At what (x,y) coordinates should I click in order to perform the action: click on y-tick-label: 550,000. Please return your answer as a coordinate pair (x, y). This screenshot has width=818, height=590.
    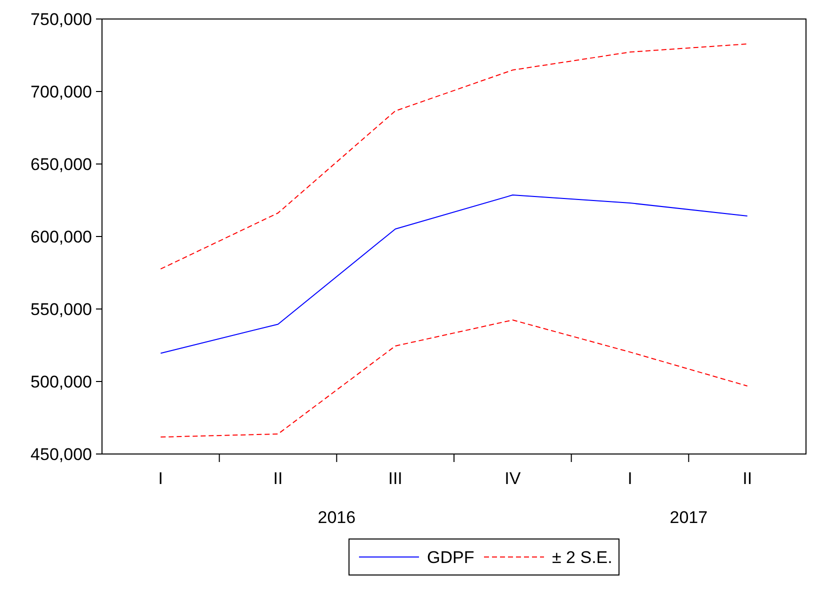
    Looking at the image, I should click on (61, 309).